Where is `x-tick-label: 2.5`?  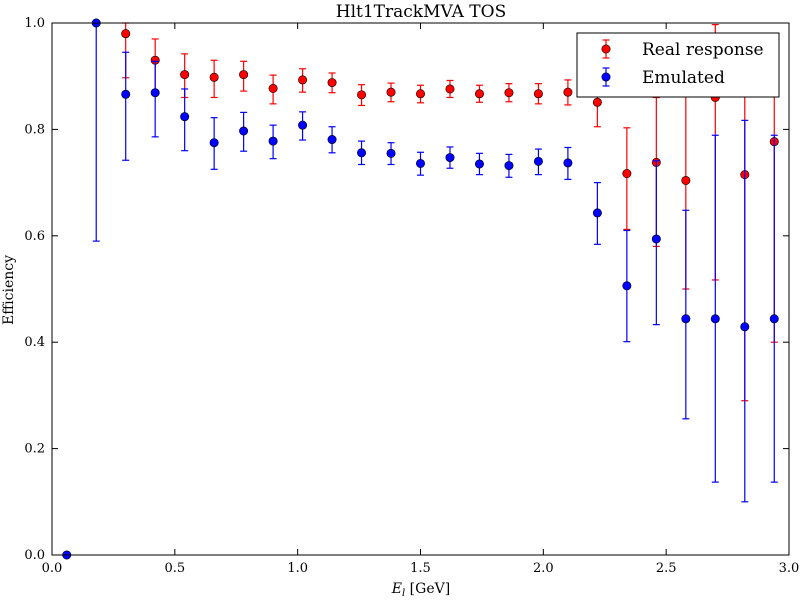
x-tick-label: 2.5 is located at coordinates (666, 568).